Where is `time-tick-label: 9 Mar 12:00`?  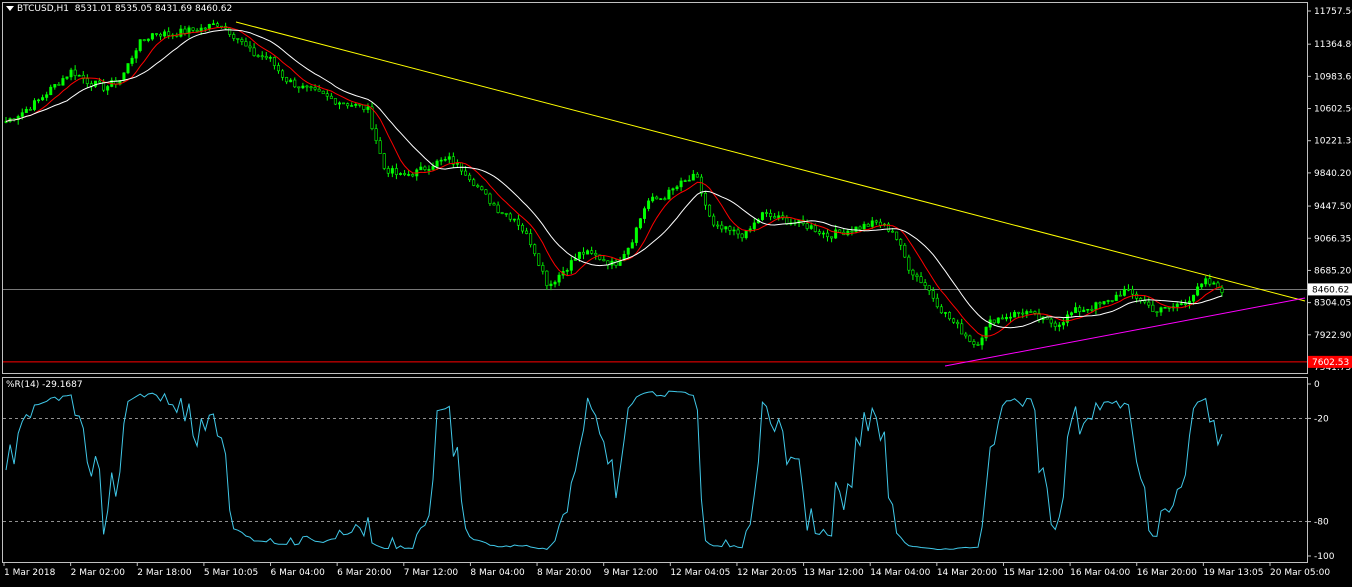 time-tick-label: 9 Mar 12:00 is located at coordinates (631, 573).